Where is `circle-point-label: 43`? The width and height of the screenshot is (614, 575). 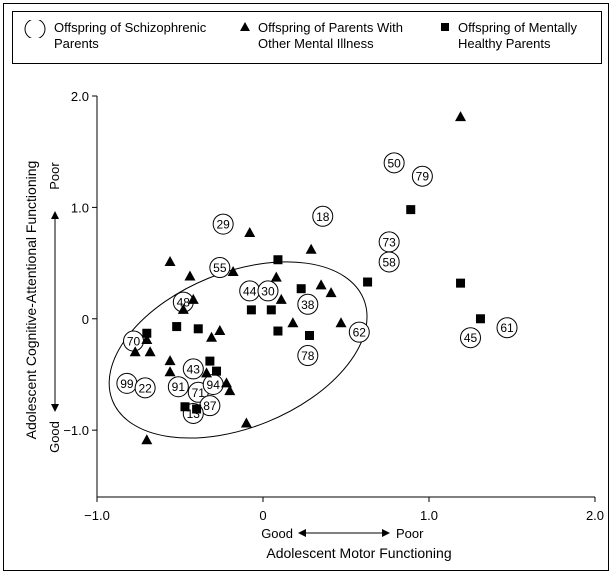
circle-point-label: 43 is located at coordinates (194, 369).